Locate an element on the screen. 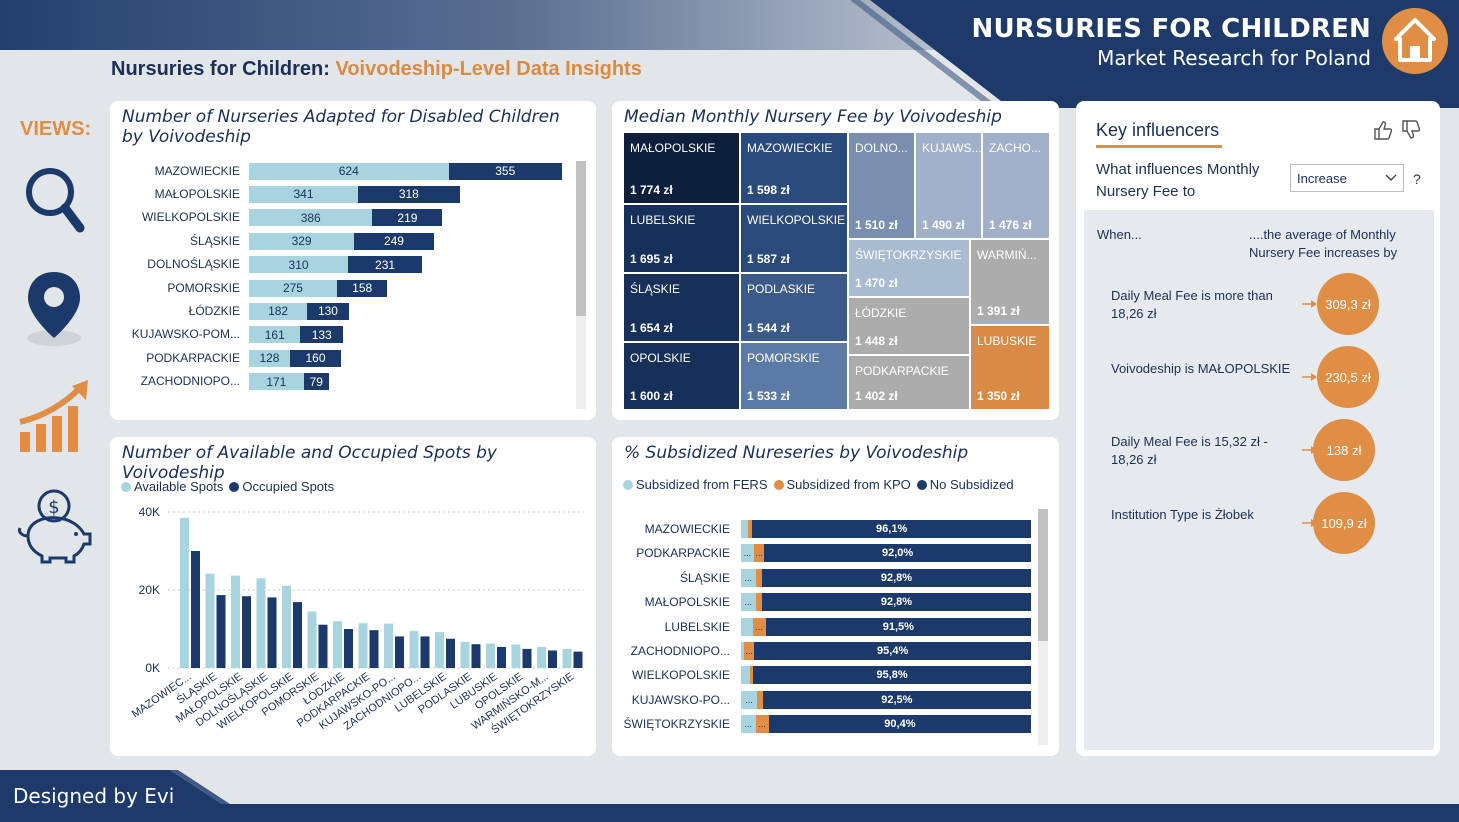  ki-dropdown: Increase is located at coordinates (1347, 178).